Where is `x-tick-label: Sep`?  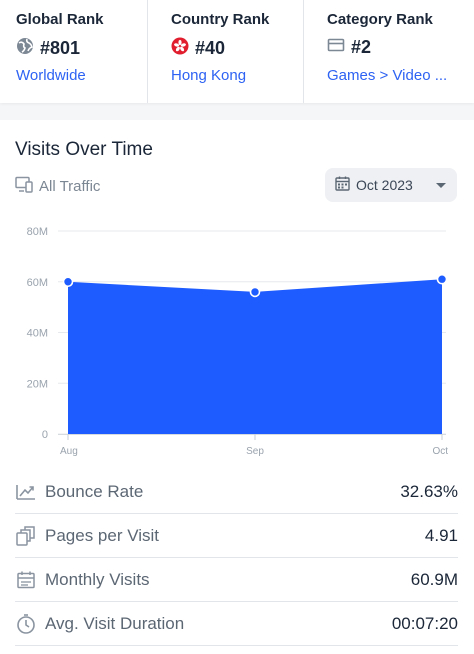 x-tick-label: Sep is located at coordinates (255, 451).